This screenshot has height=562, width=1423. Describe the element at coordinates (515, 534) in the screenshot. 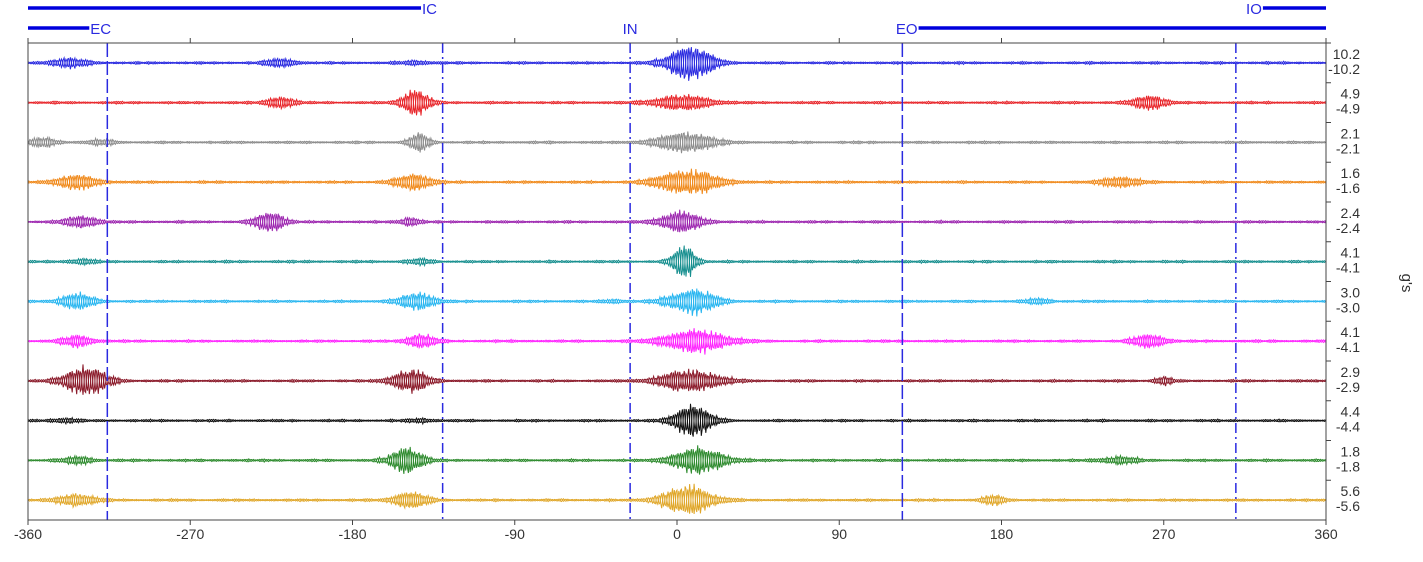

I see `x-tick-label: -90` at that location.